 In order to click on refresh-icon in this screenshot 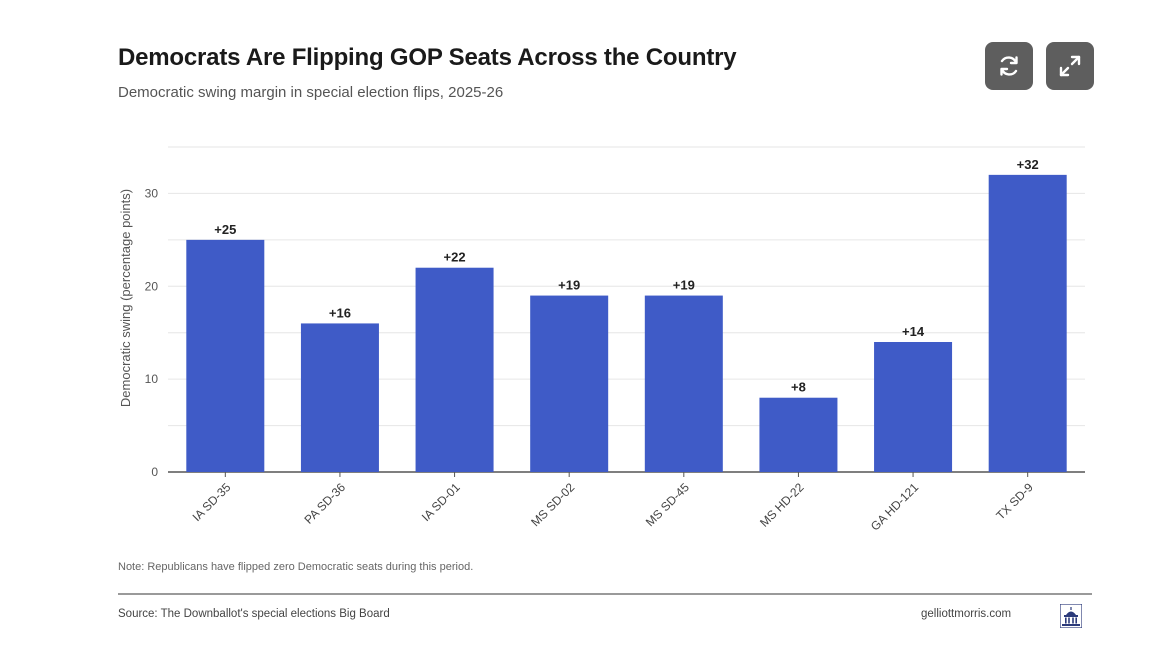, I will do `click(1009, 66)`.